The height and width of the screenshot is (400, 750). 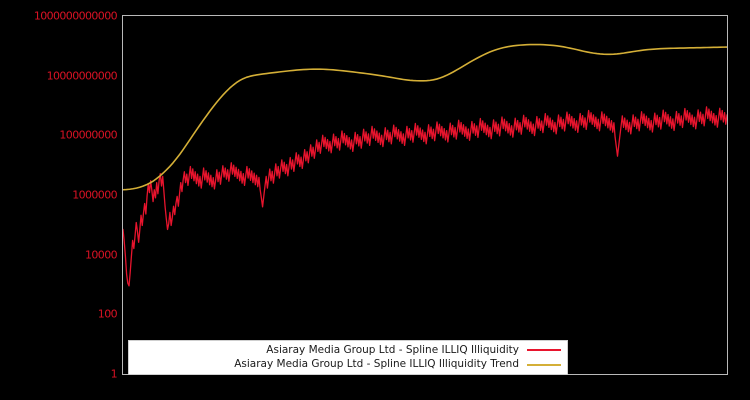 I want to click on legend-swatch-illiquidity, so click(x=544, y=350).